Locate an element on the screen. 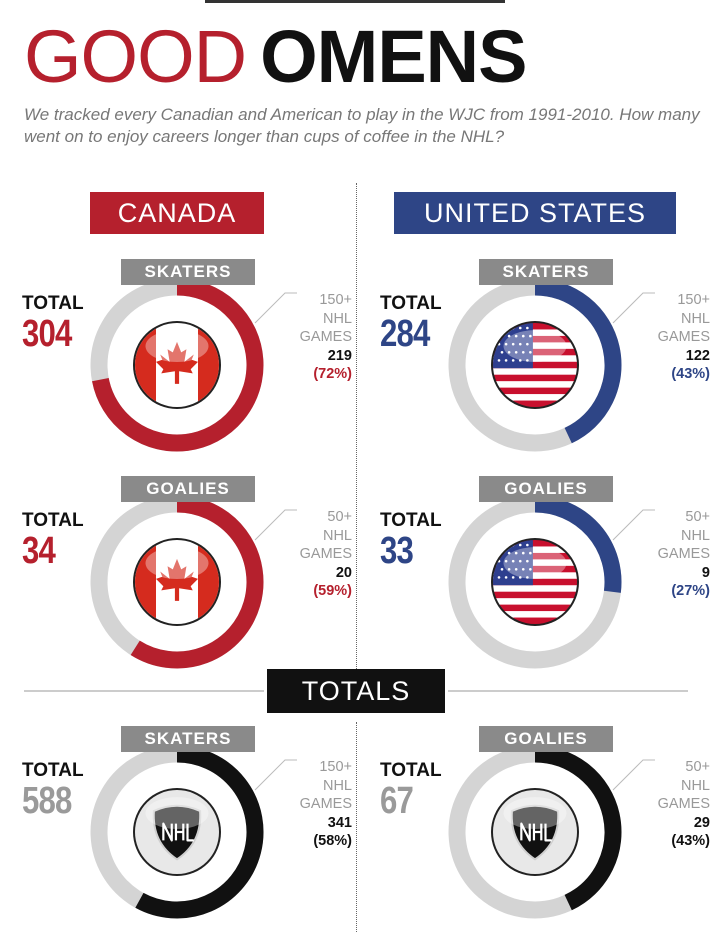 The width and height of the screenshot is (712, 942). page-title: GOOD OMENS is located at coordinates (275, 57).